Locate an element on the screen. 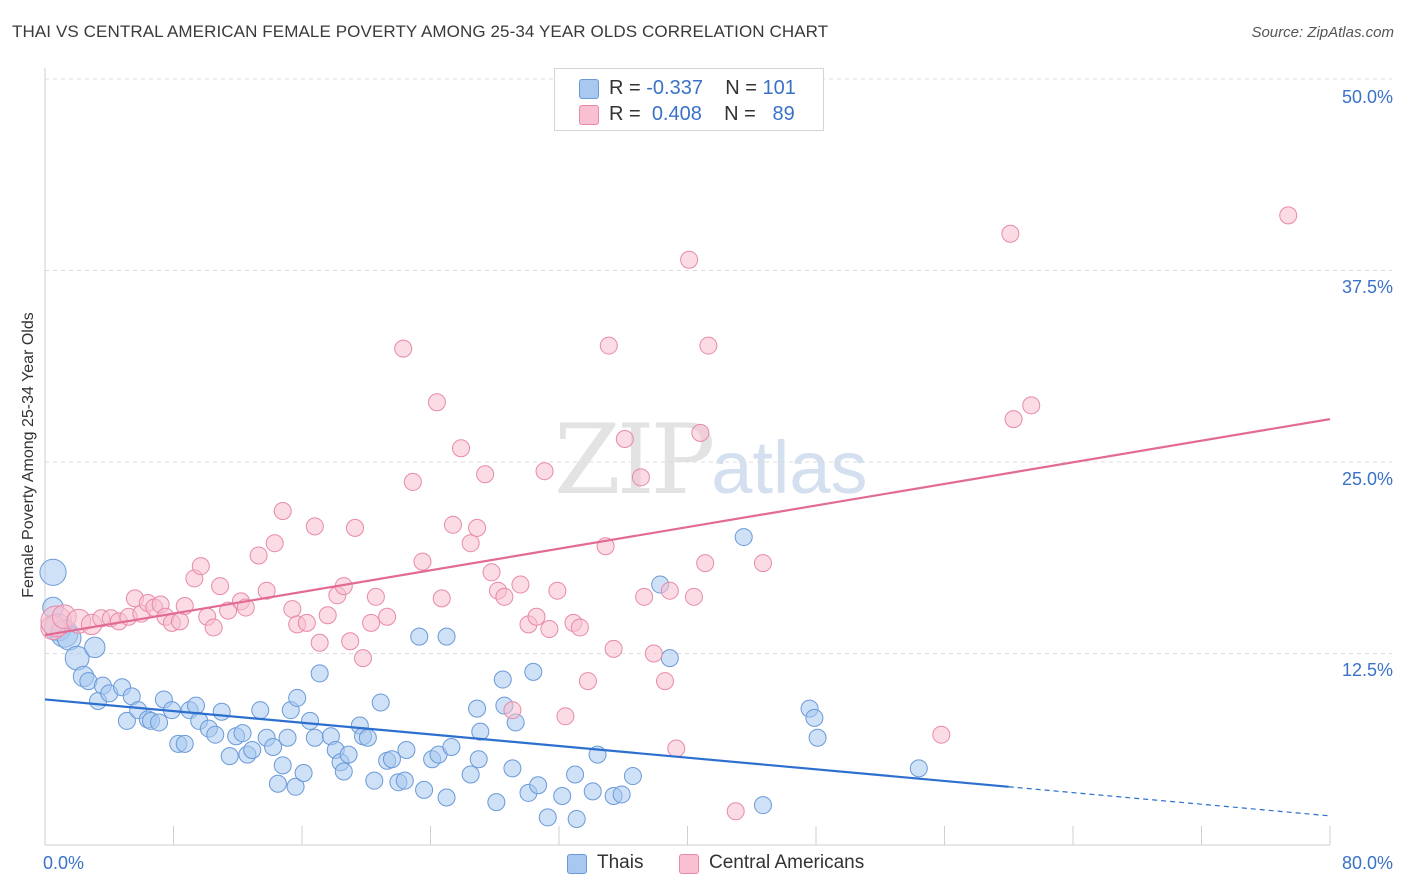 This screenshot has height=892, width=1406. trendline-thais-extension is located at coordinates (1169, 801).